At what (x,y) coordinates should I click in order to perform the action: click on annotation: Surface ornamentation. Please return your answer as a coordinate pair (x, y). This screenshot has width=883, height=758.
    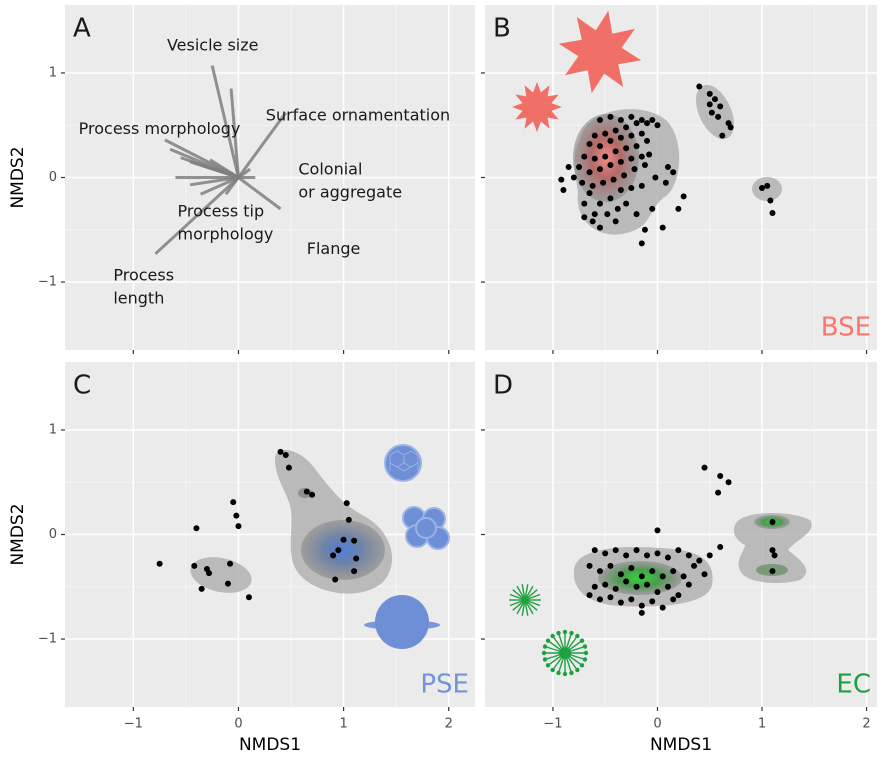
    Looking at the image, I should click on (358, 114).